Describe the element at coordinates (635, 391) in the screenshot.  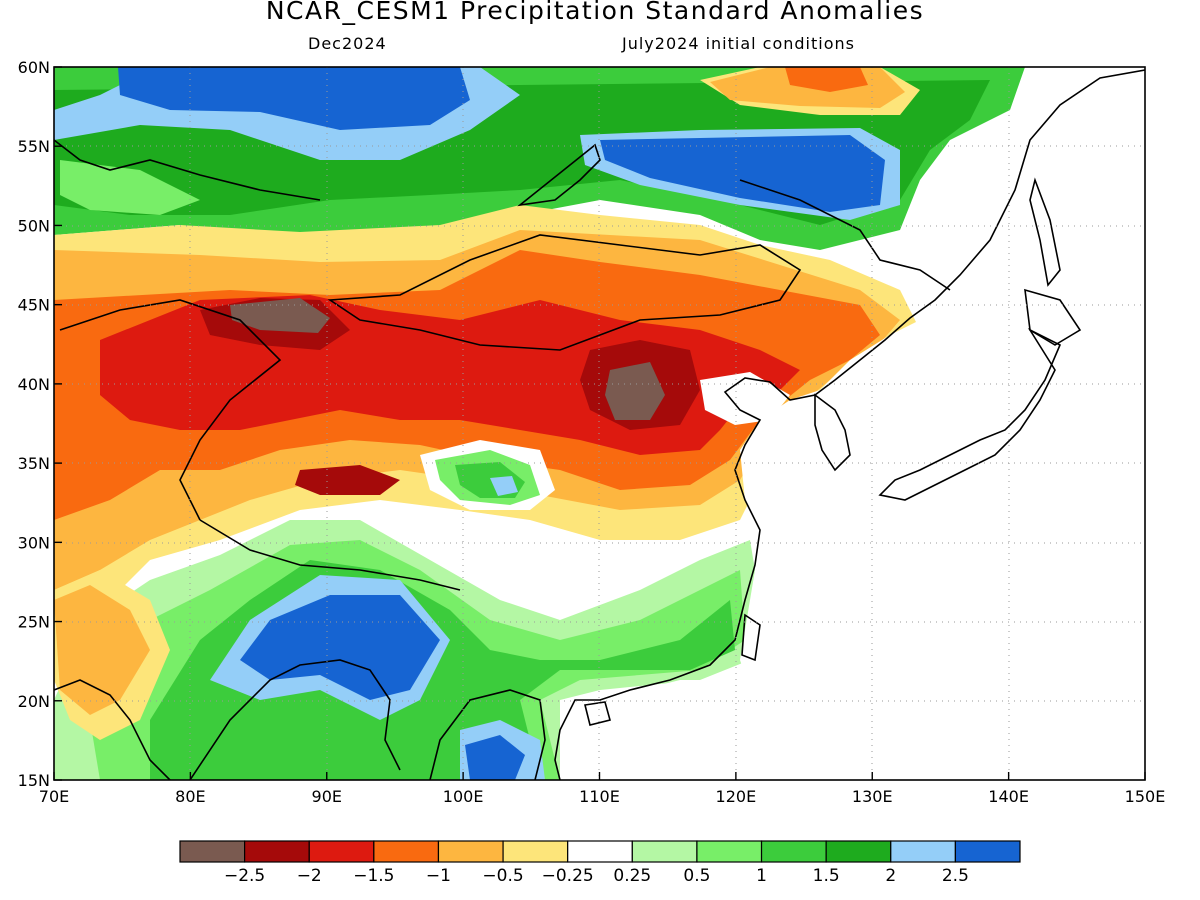
I see `anomaly-region-extreme-east` at that location.